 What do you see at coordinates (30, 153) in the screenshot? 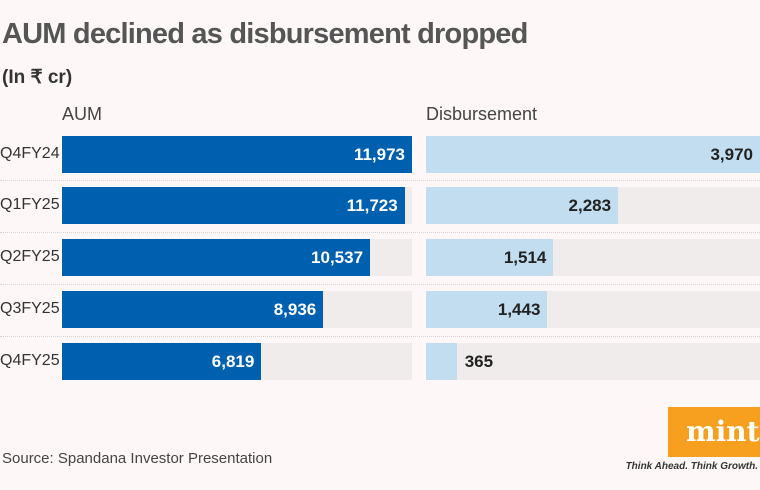
I see `category-label: Q4FY24` at bounding box center [30, 153].